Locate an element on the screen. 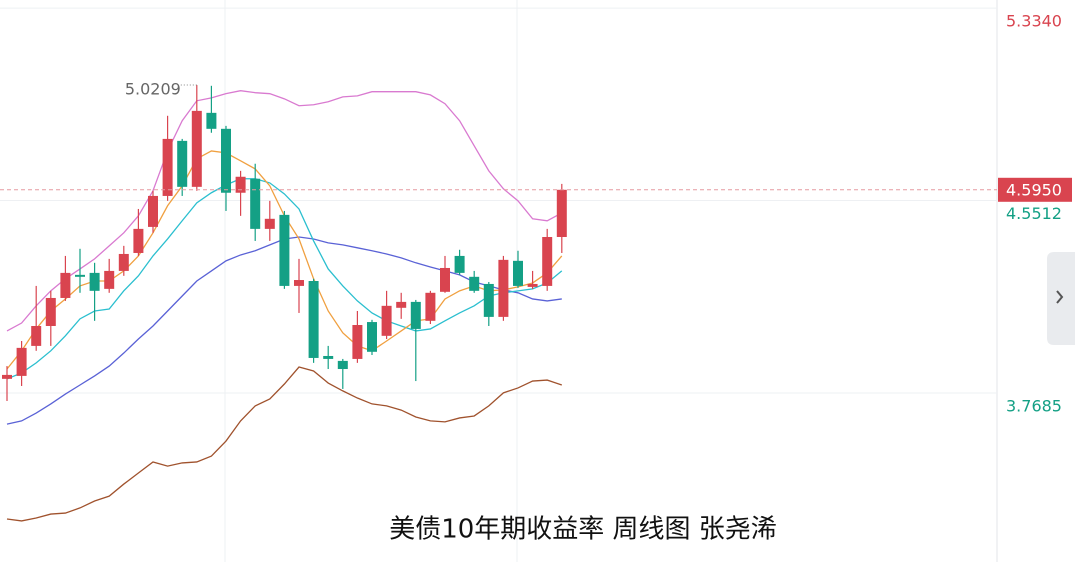 The height and width of the screenshot is (562, 1075). last-price-tag is located at coordinates (1035, 189).